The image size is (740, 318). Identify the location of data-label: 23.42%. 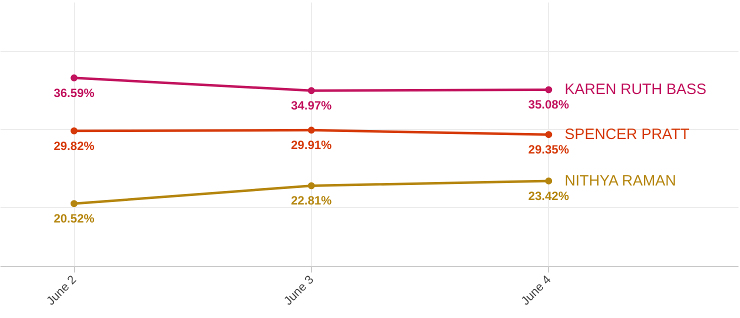
(549, 195).